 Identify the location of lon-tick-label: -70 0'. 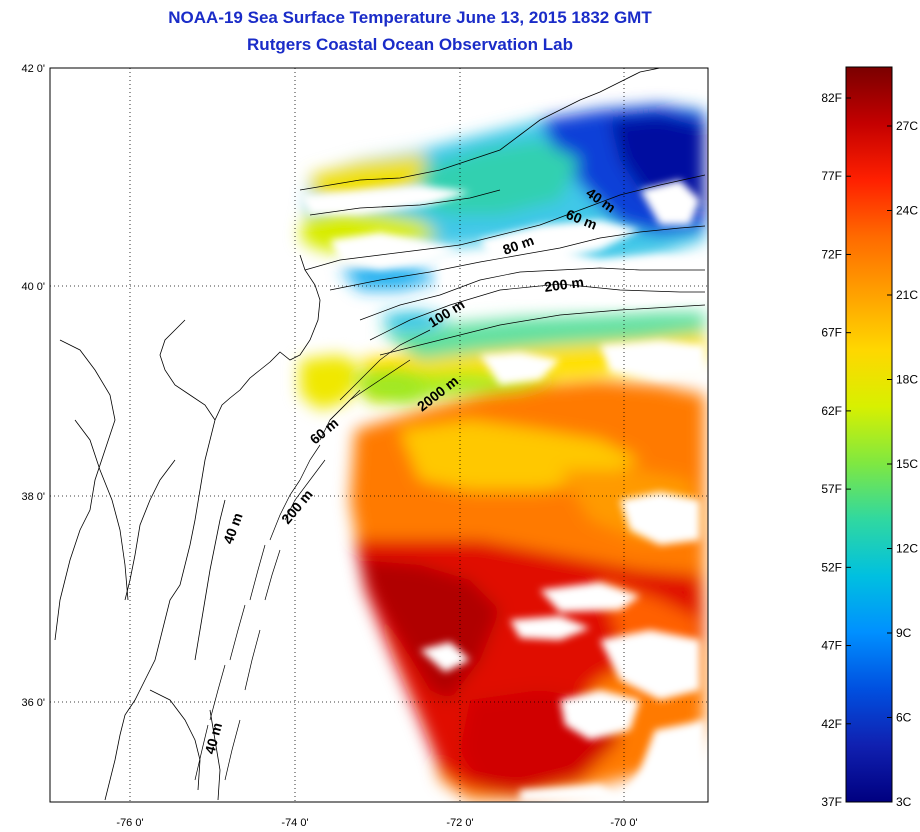
(623, 823).